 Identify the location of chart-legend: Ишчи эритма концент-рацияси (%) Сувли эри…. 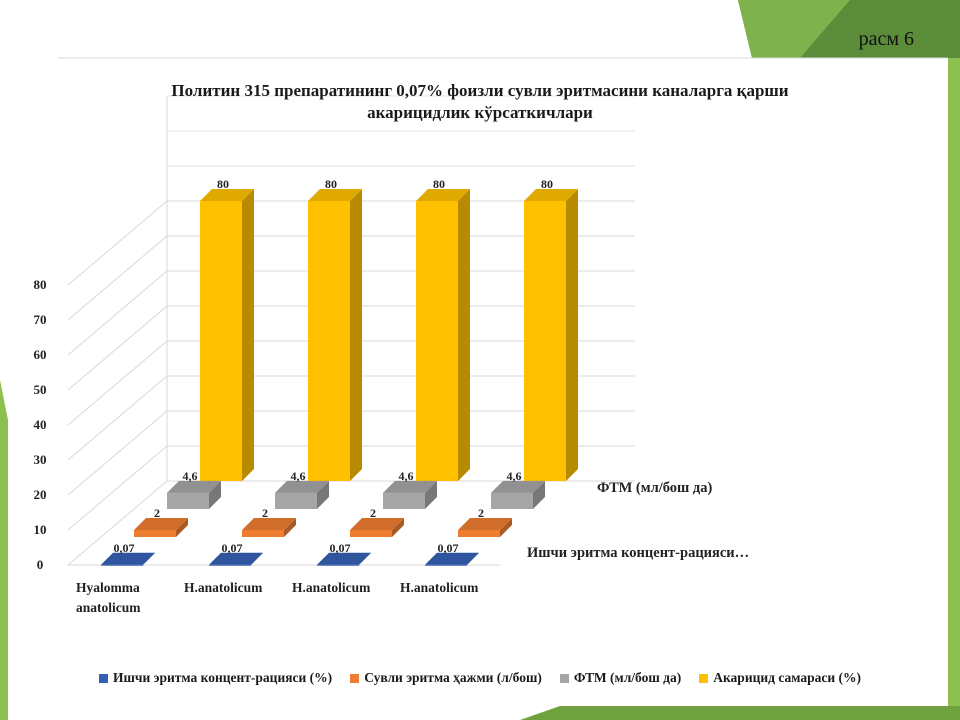
(480, 678).